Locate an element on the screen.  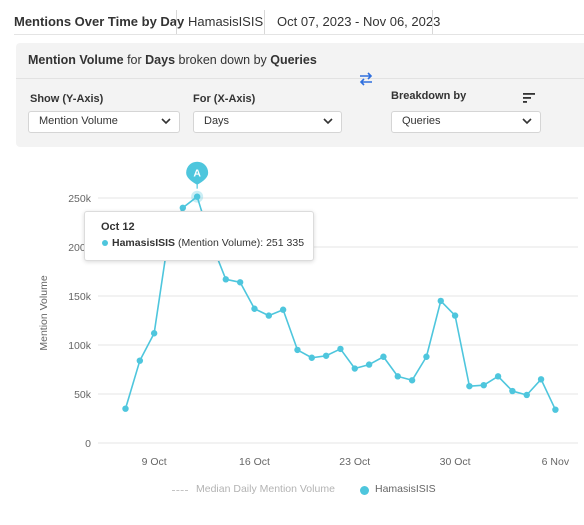
tooltip-series-dot is located at coordinates (105, 243).